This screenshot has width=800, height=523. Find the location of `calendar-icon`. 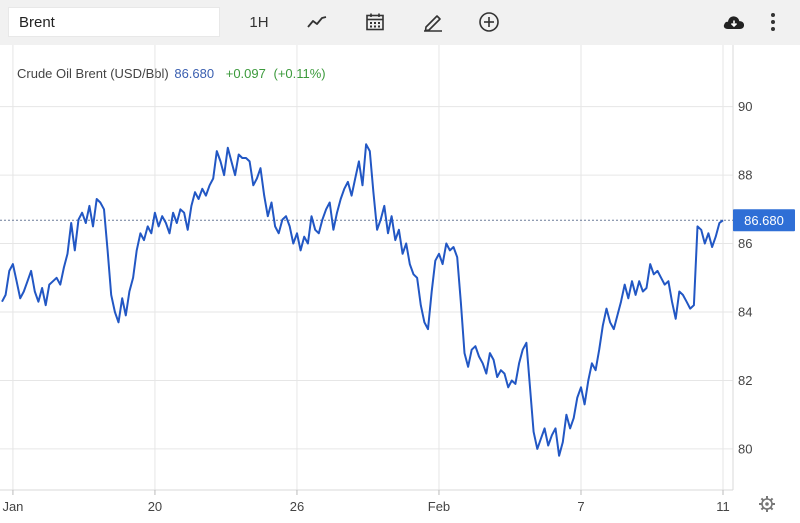

calendar-icon is located at coordinates (375, 22).